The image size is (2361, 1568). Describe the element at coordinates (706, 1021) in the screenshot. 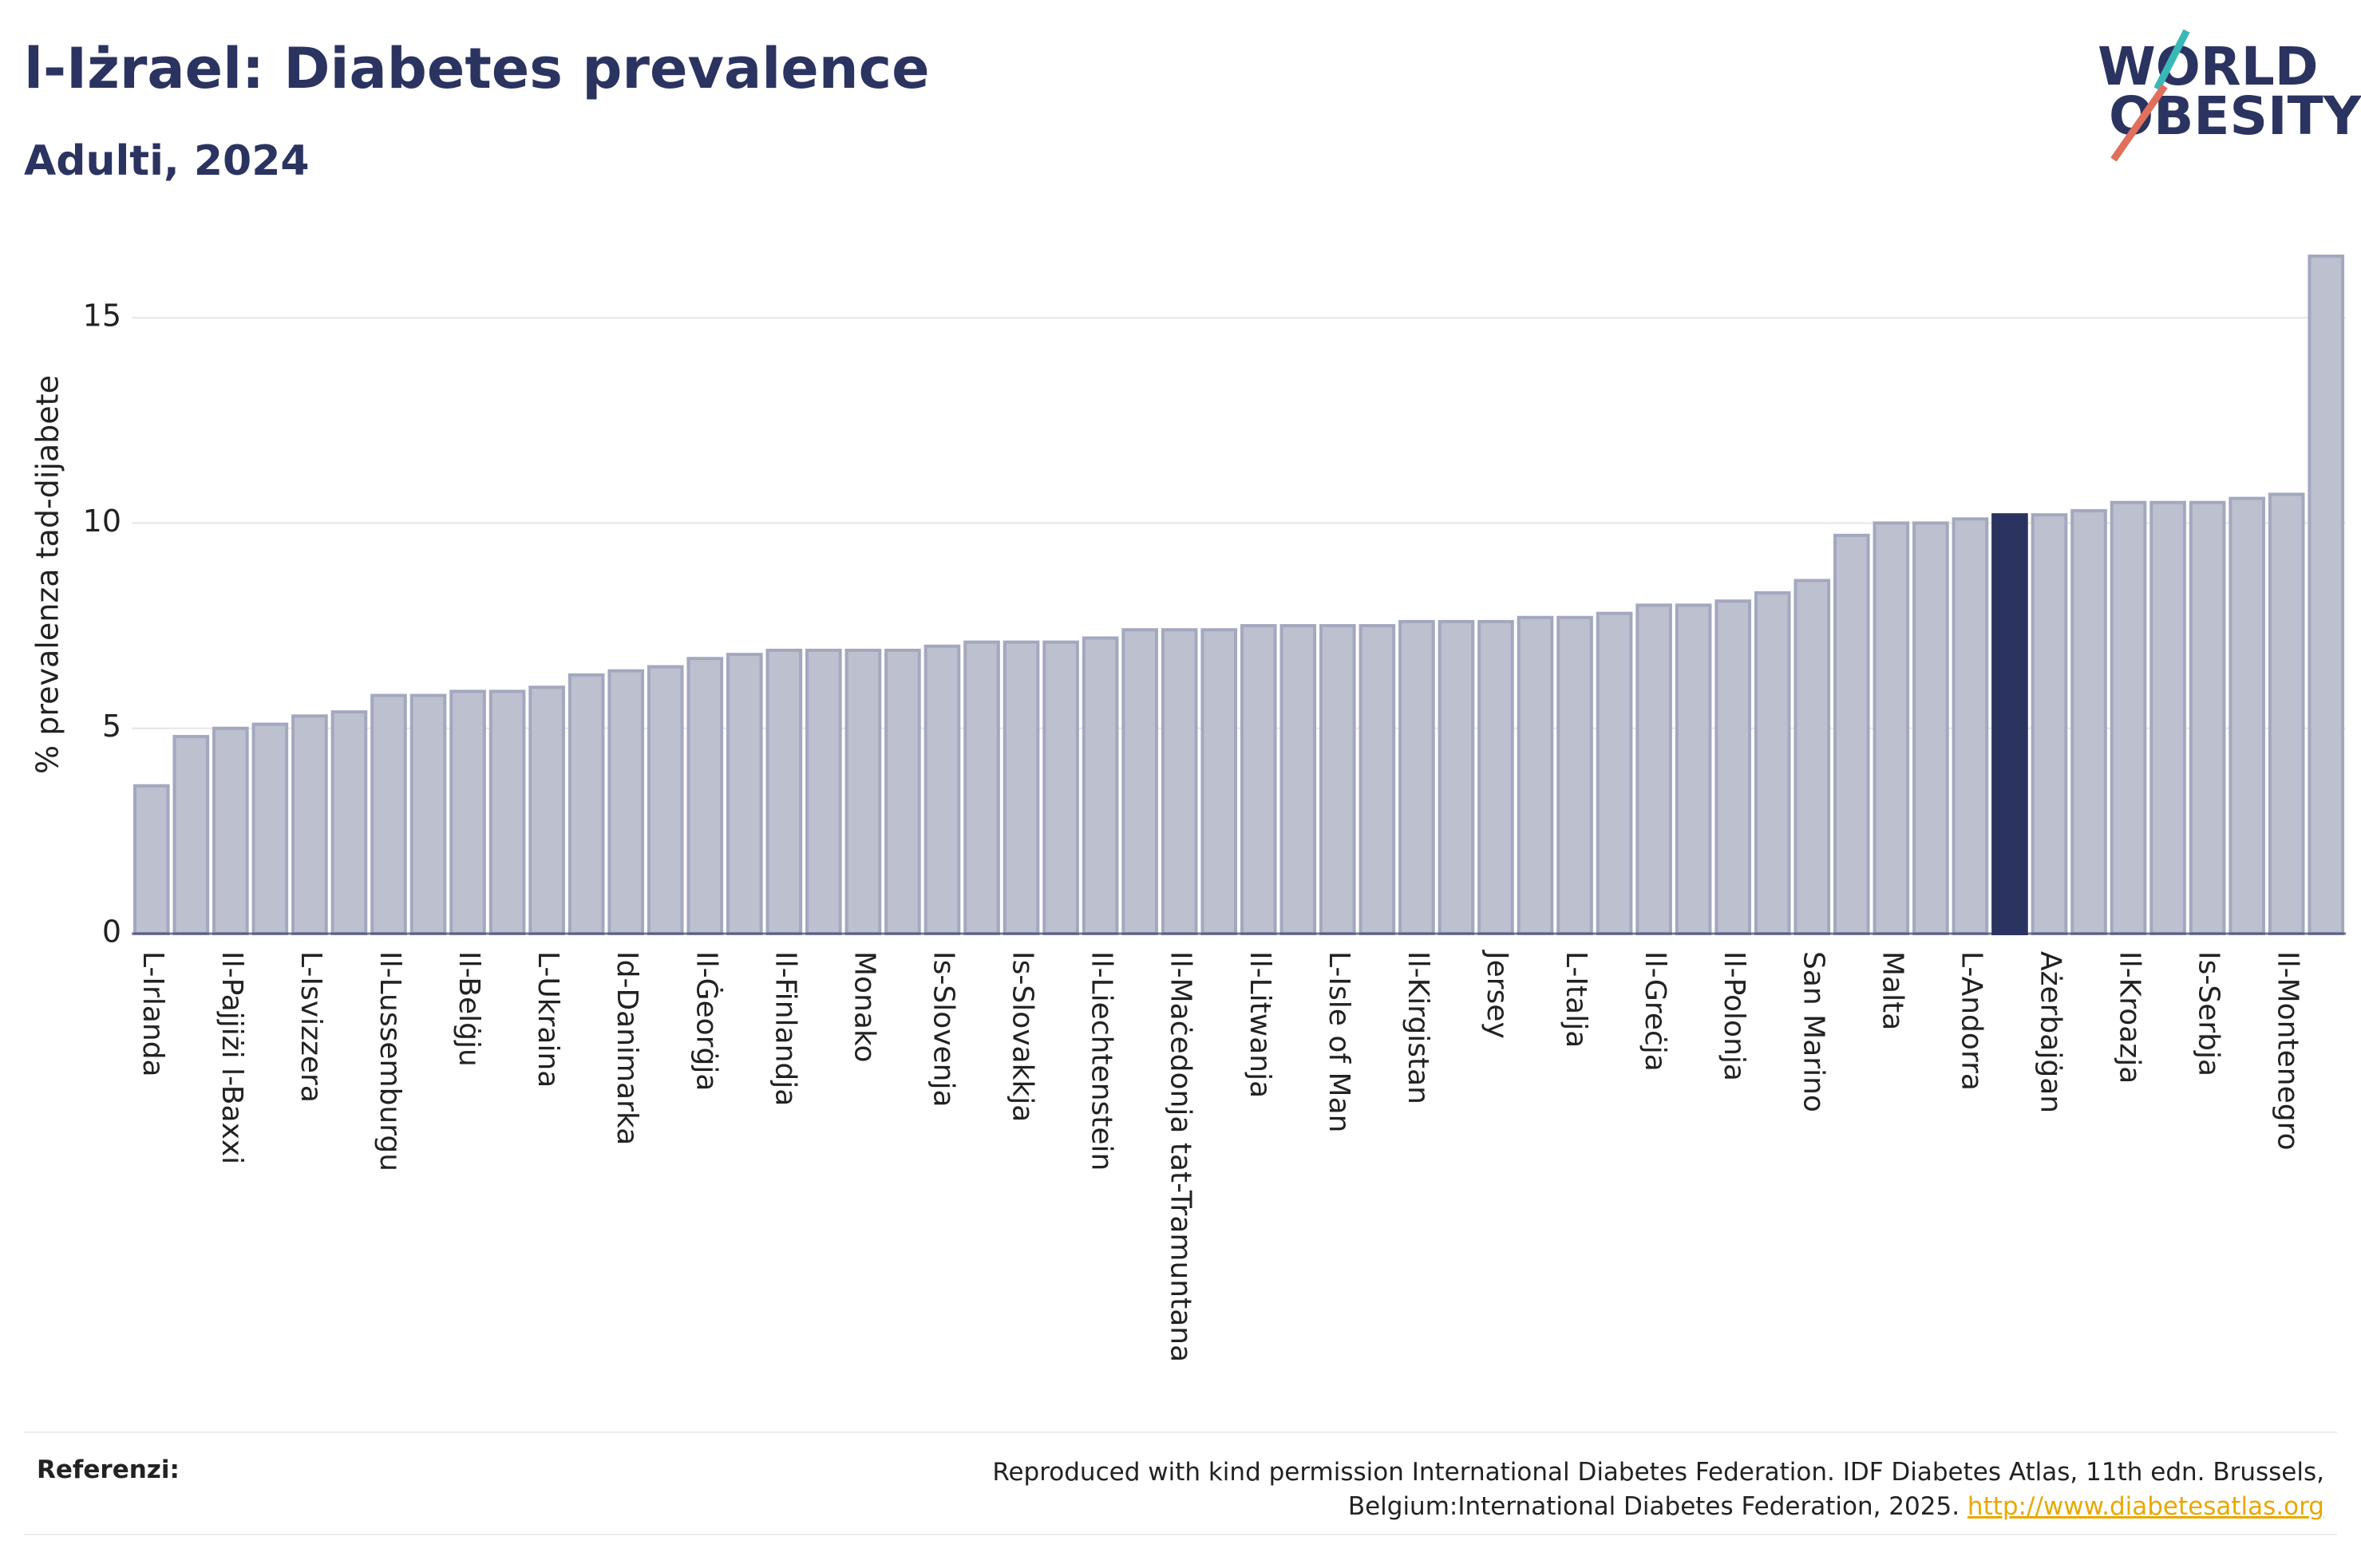

I see `x-tick-label: Il-Ġeorġja` at that location.